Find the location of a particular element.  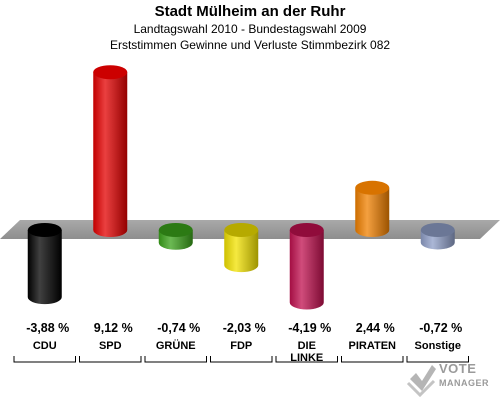

category-label: FDP is located at coordinates (241, 346).